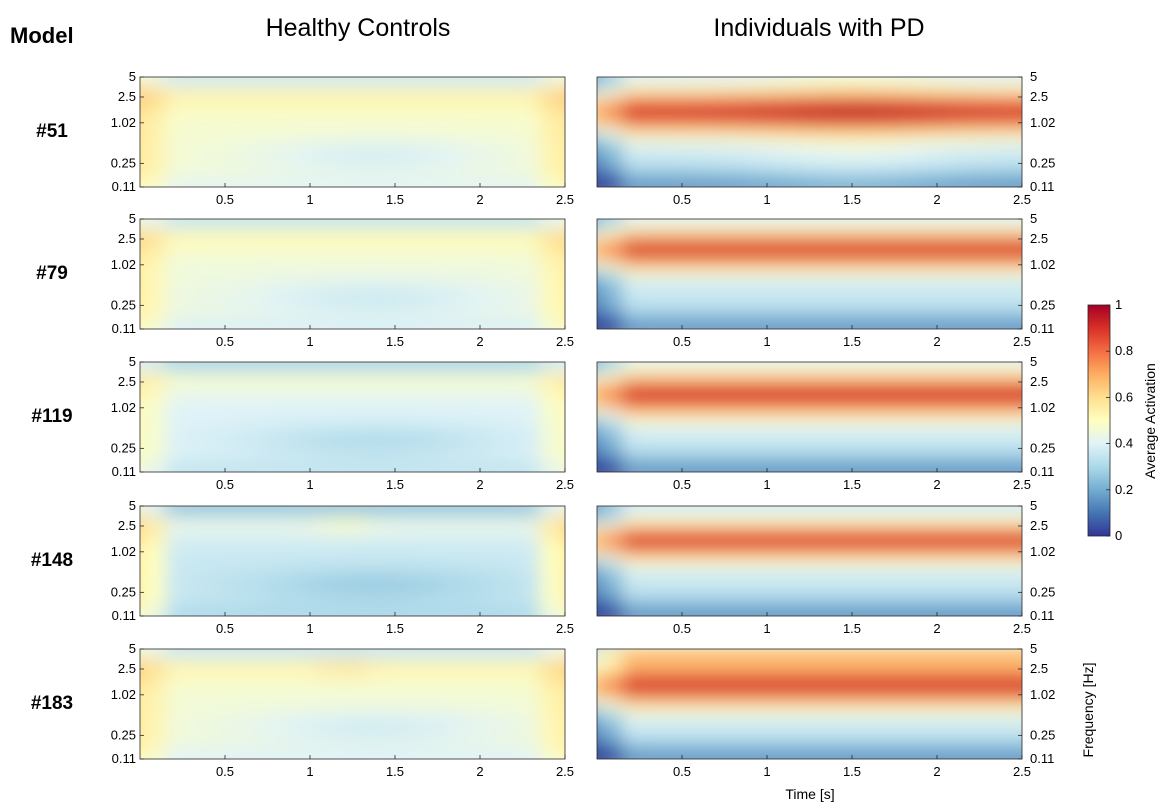 The width and height of the screenshot is (1158, 809). I want to click on y-tick-label: 0.25, so click(1042, 447).